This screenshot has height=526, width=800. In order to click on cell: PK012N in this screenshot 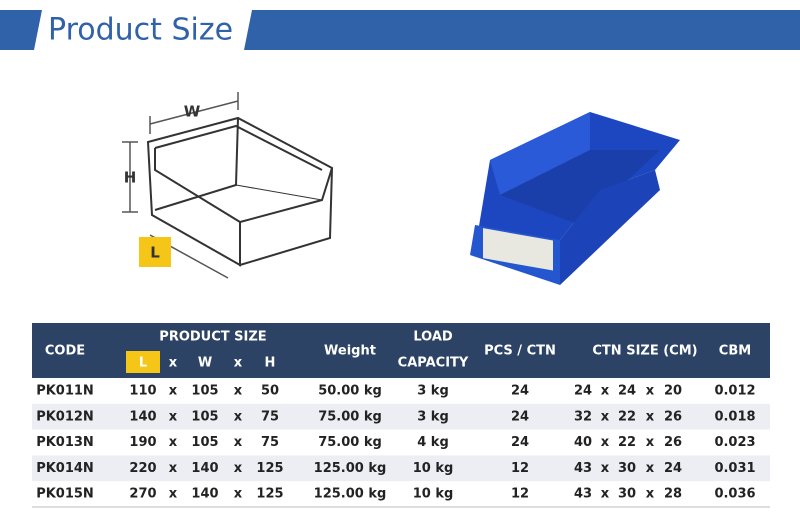, I will do `click(65, 416)`.